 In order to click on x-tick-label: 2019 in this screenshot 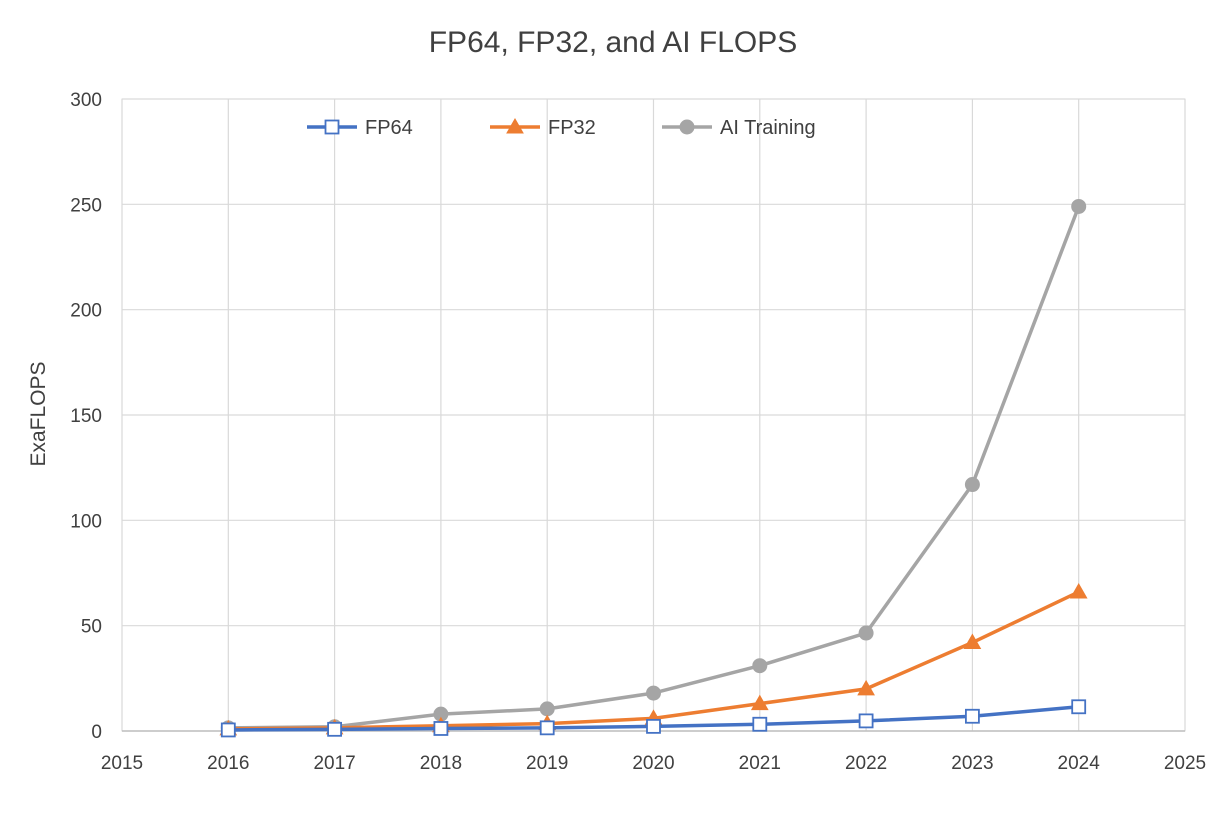, I will do `click(547, 763)`.